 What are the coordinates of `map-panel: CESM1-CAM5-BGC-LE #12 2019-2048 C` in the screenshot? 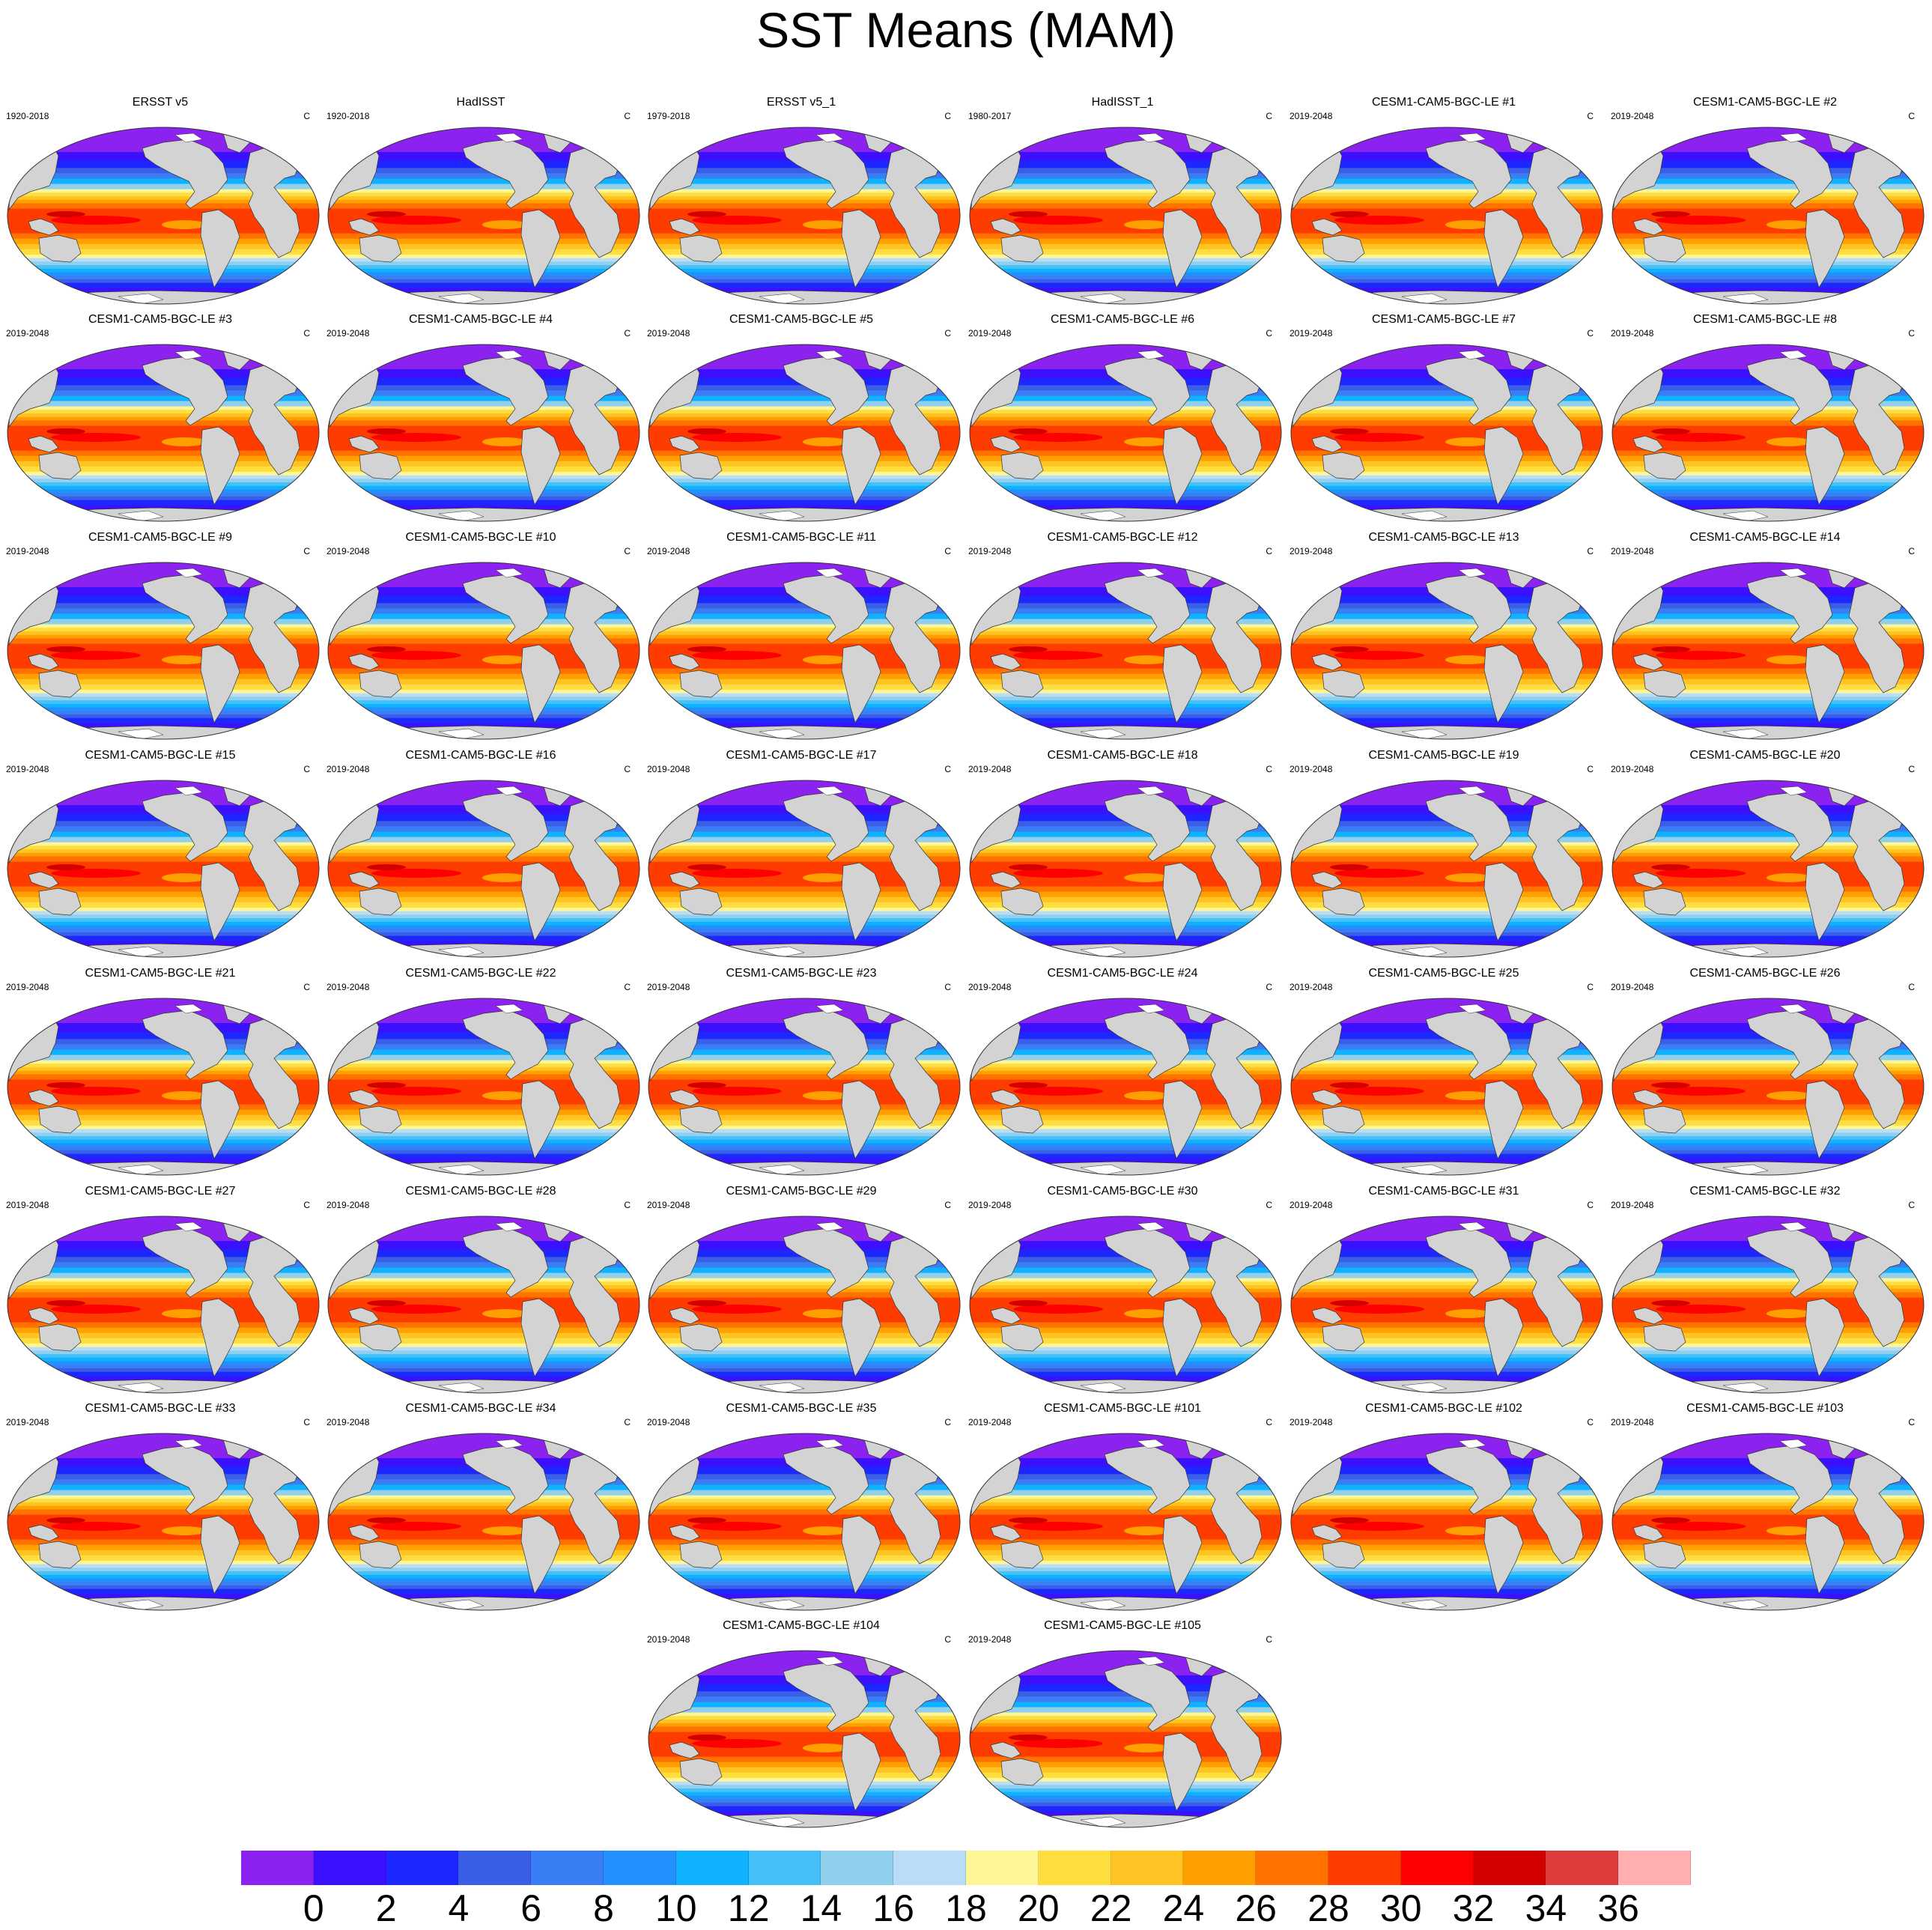 It's located at (1122, 636).